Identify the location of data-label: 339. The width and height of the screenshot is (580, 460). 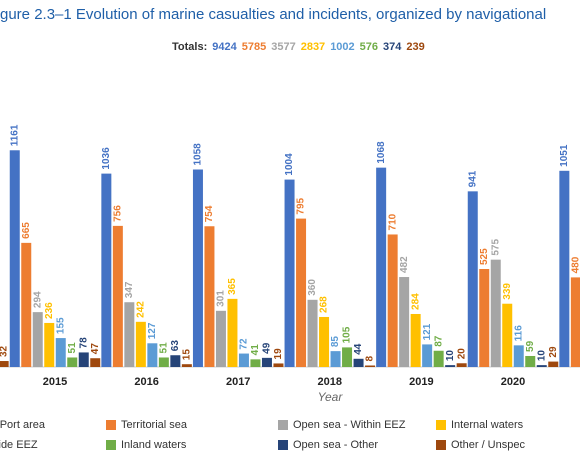
(507, 291).